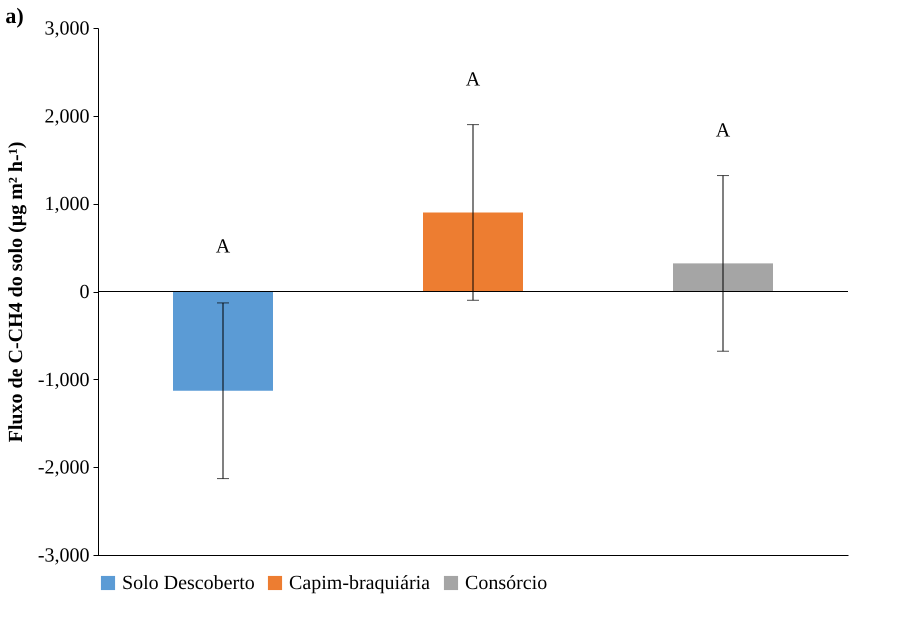 The width and height of the screenshot is (912, 623). Describe the element at coordinates (64, 555) in the screenshot. I see `y-tick-label: -3,000` at that location.